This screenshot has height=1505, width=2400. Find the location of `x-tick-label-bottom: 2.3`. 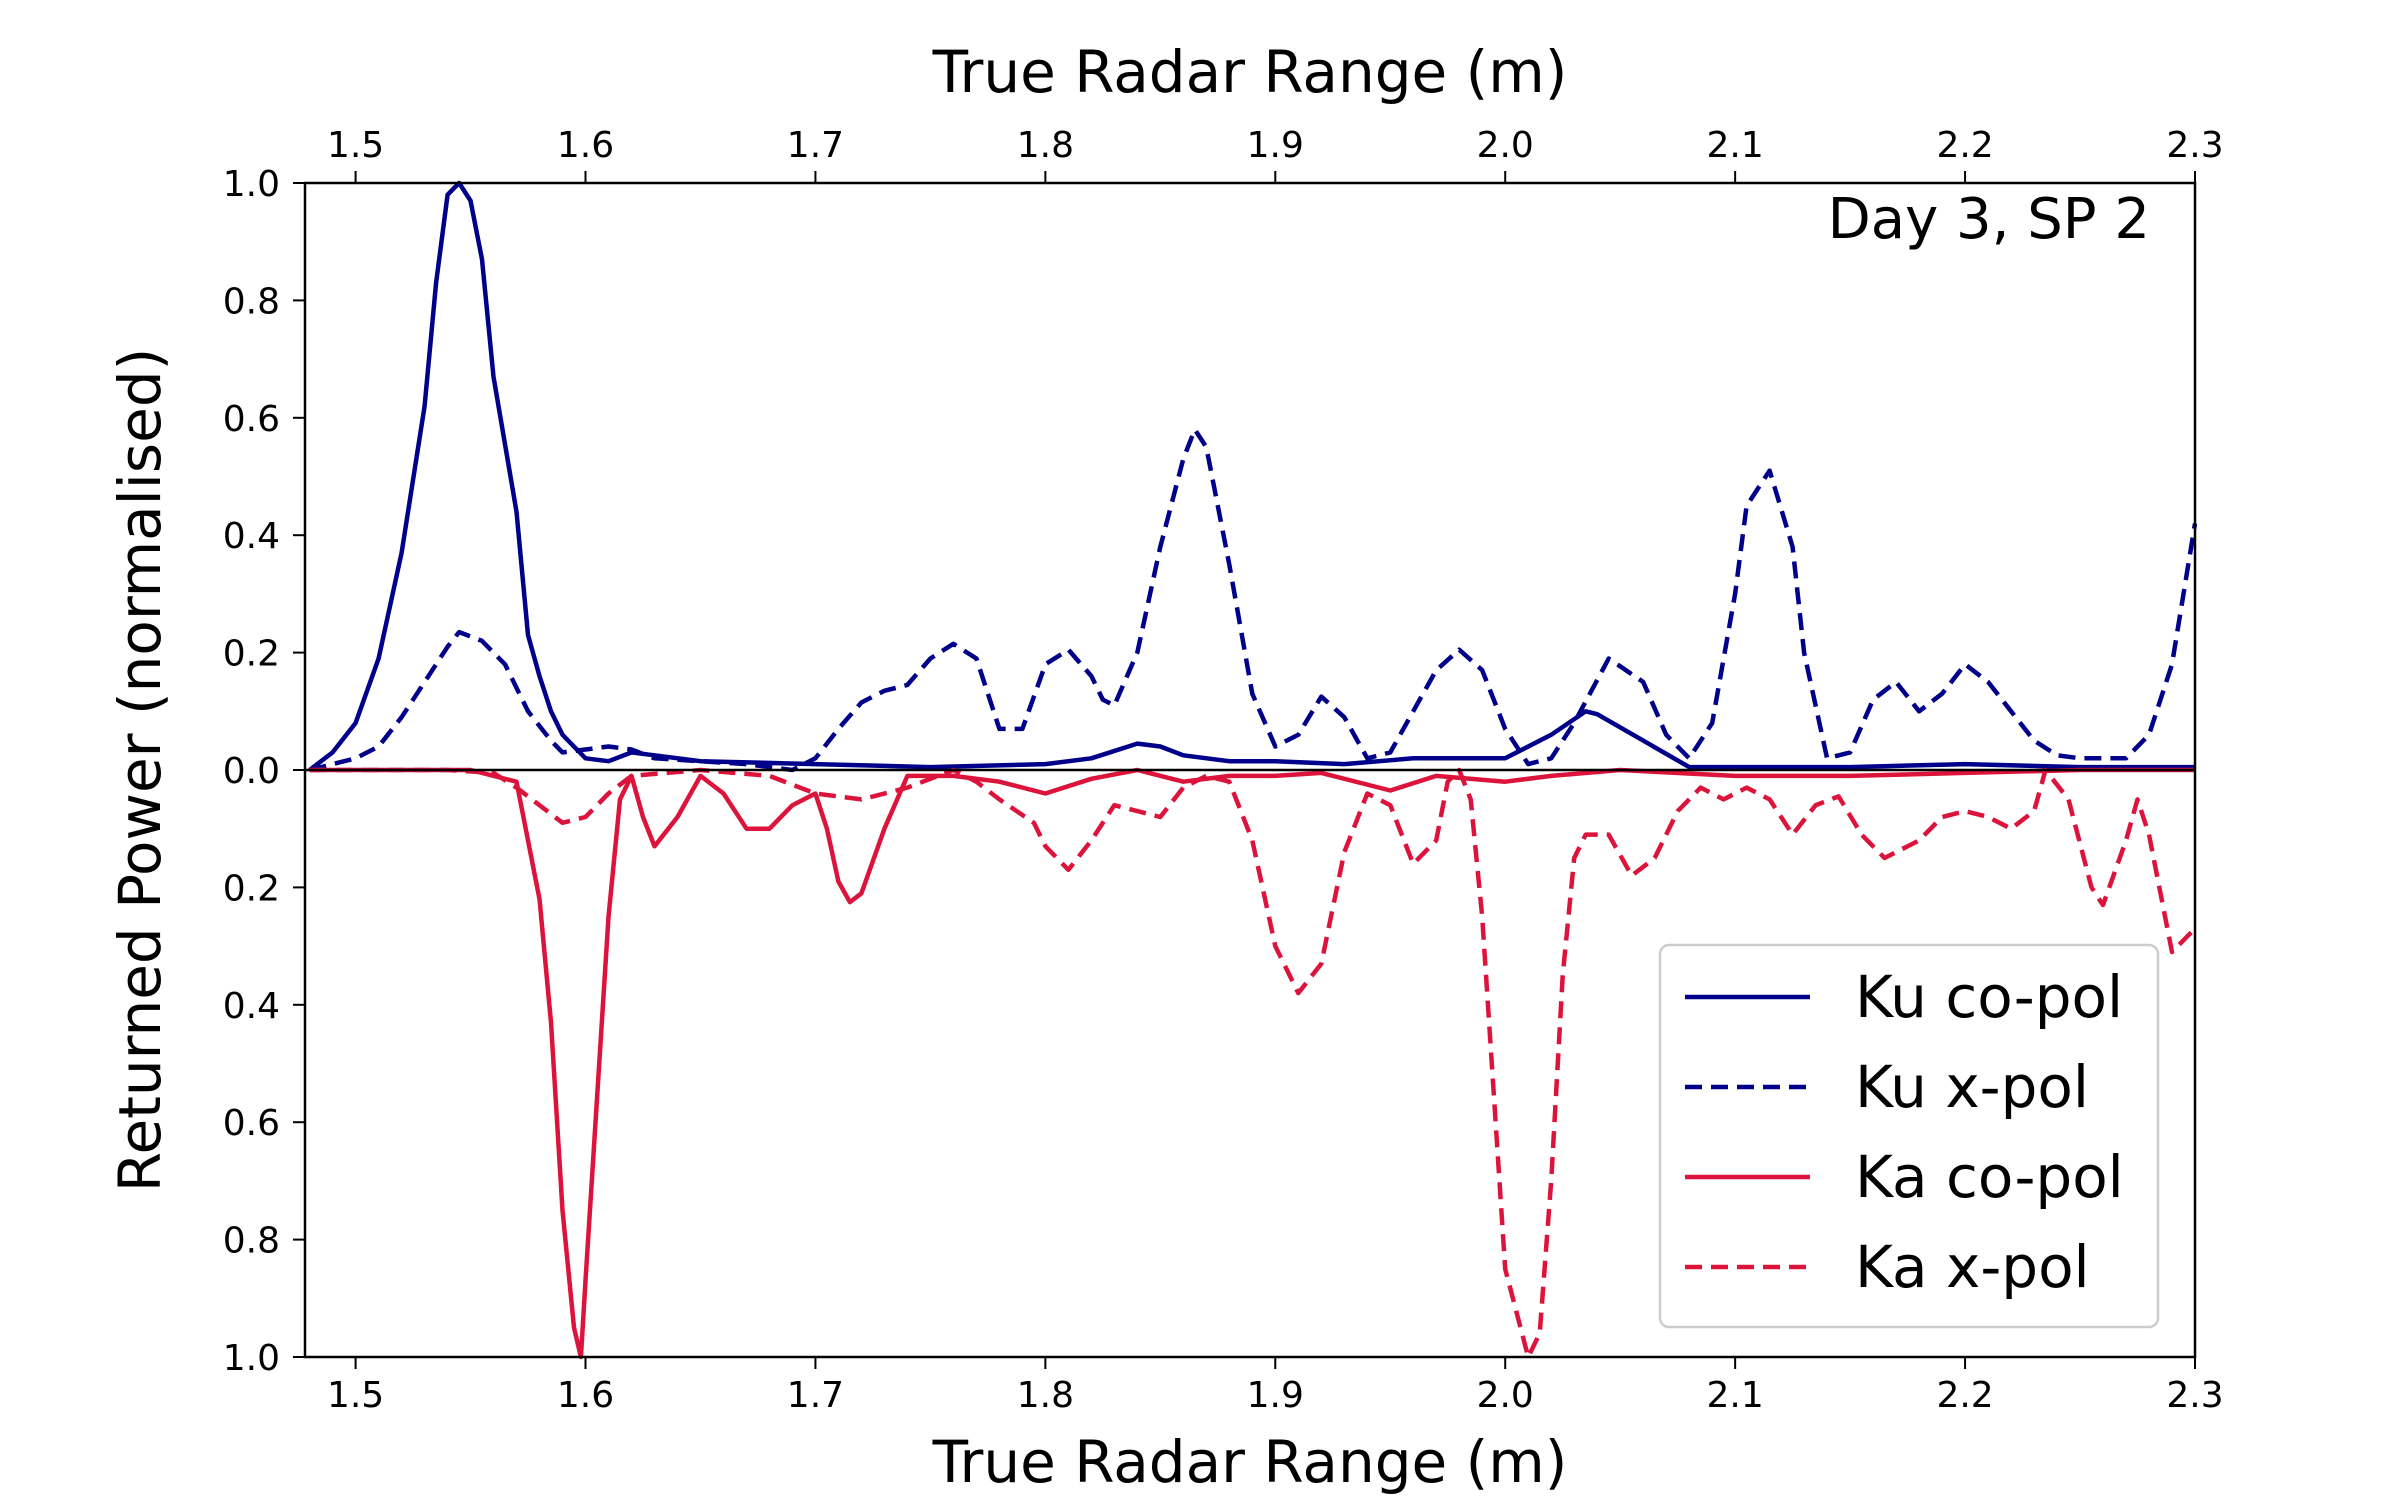

x-tick-label-bottom: 2.3 is located at coordinates (2194, 1395).